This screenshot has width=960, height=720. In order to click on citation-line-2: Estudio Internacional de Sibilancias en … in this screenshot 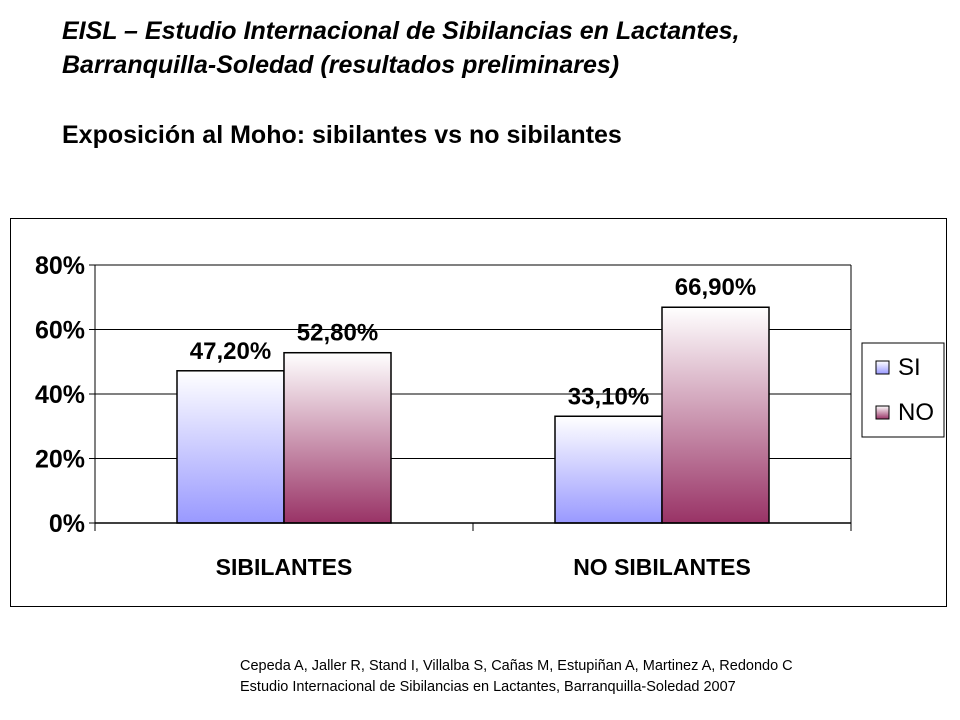, I will do `click(488, 687)`.